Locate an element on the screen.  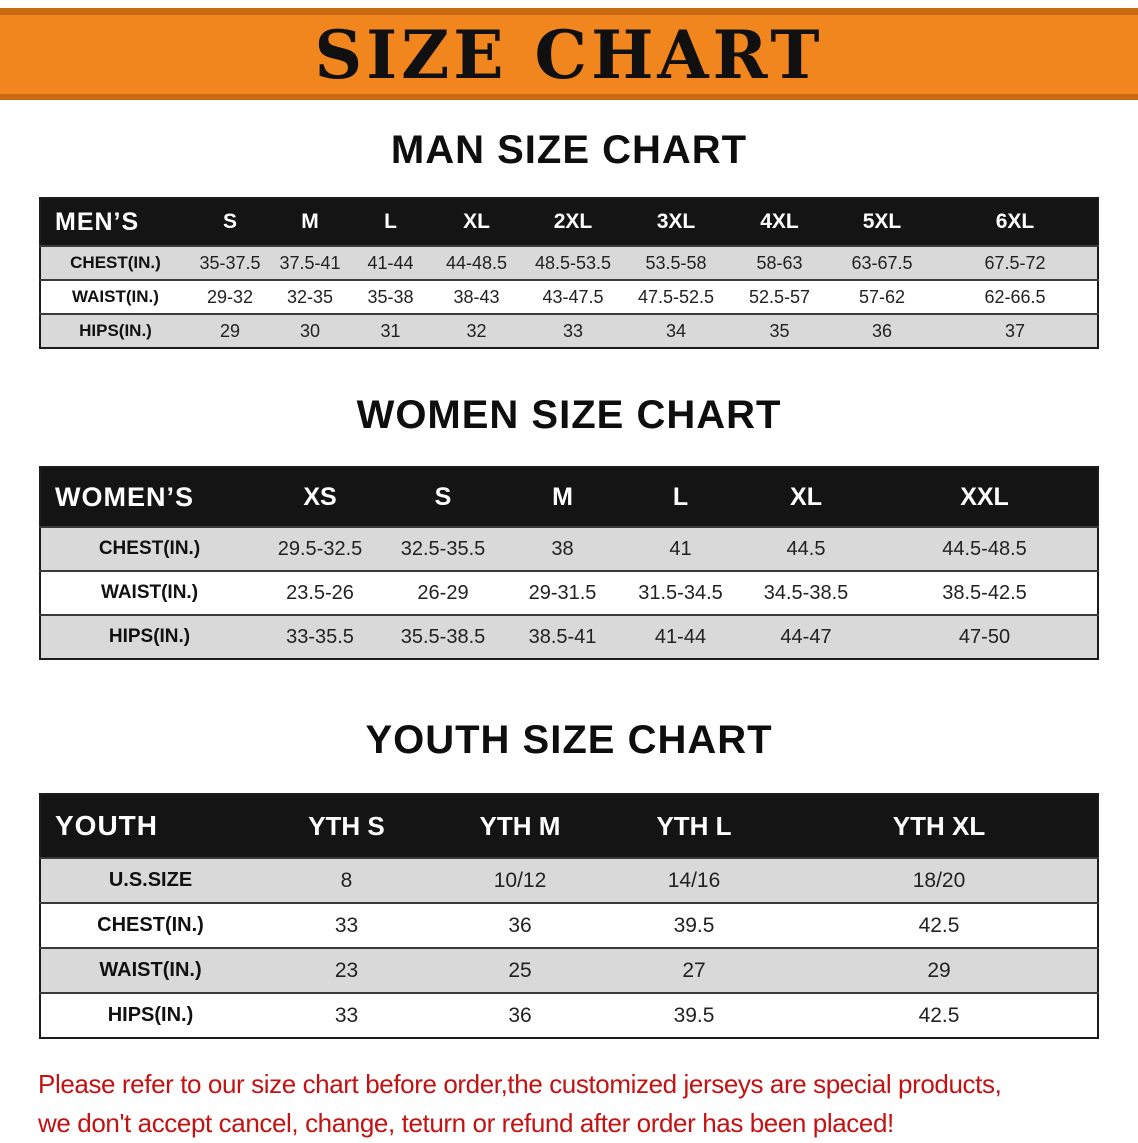
size-value: 10/12 is located at coordinates (520, 880).